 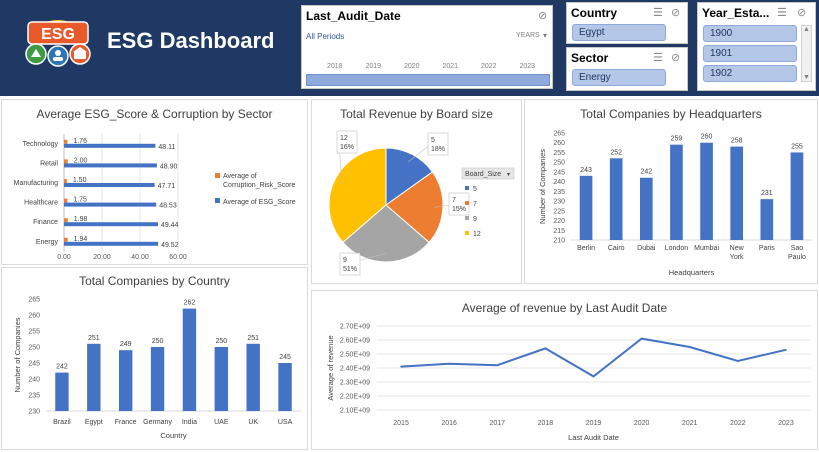 What do you see at coordinates (373, 66) in the screenshot?
I see `timeline-year-label: 2019` at bounding box center [373, 66].